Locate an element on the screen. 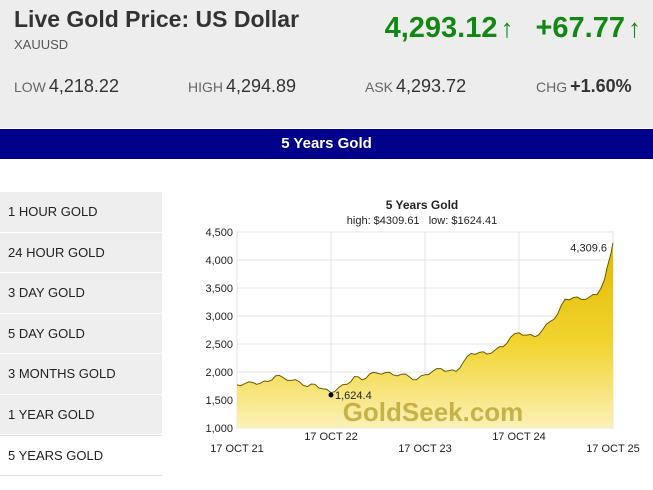  price-change: +67.77 ↑ is located at coordinates (588, 28).